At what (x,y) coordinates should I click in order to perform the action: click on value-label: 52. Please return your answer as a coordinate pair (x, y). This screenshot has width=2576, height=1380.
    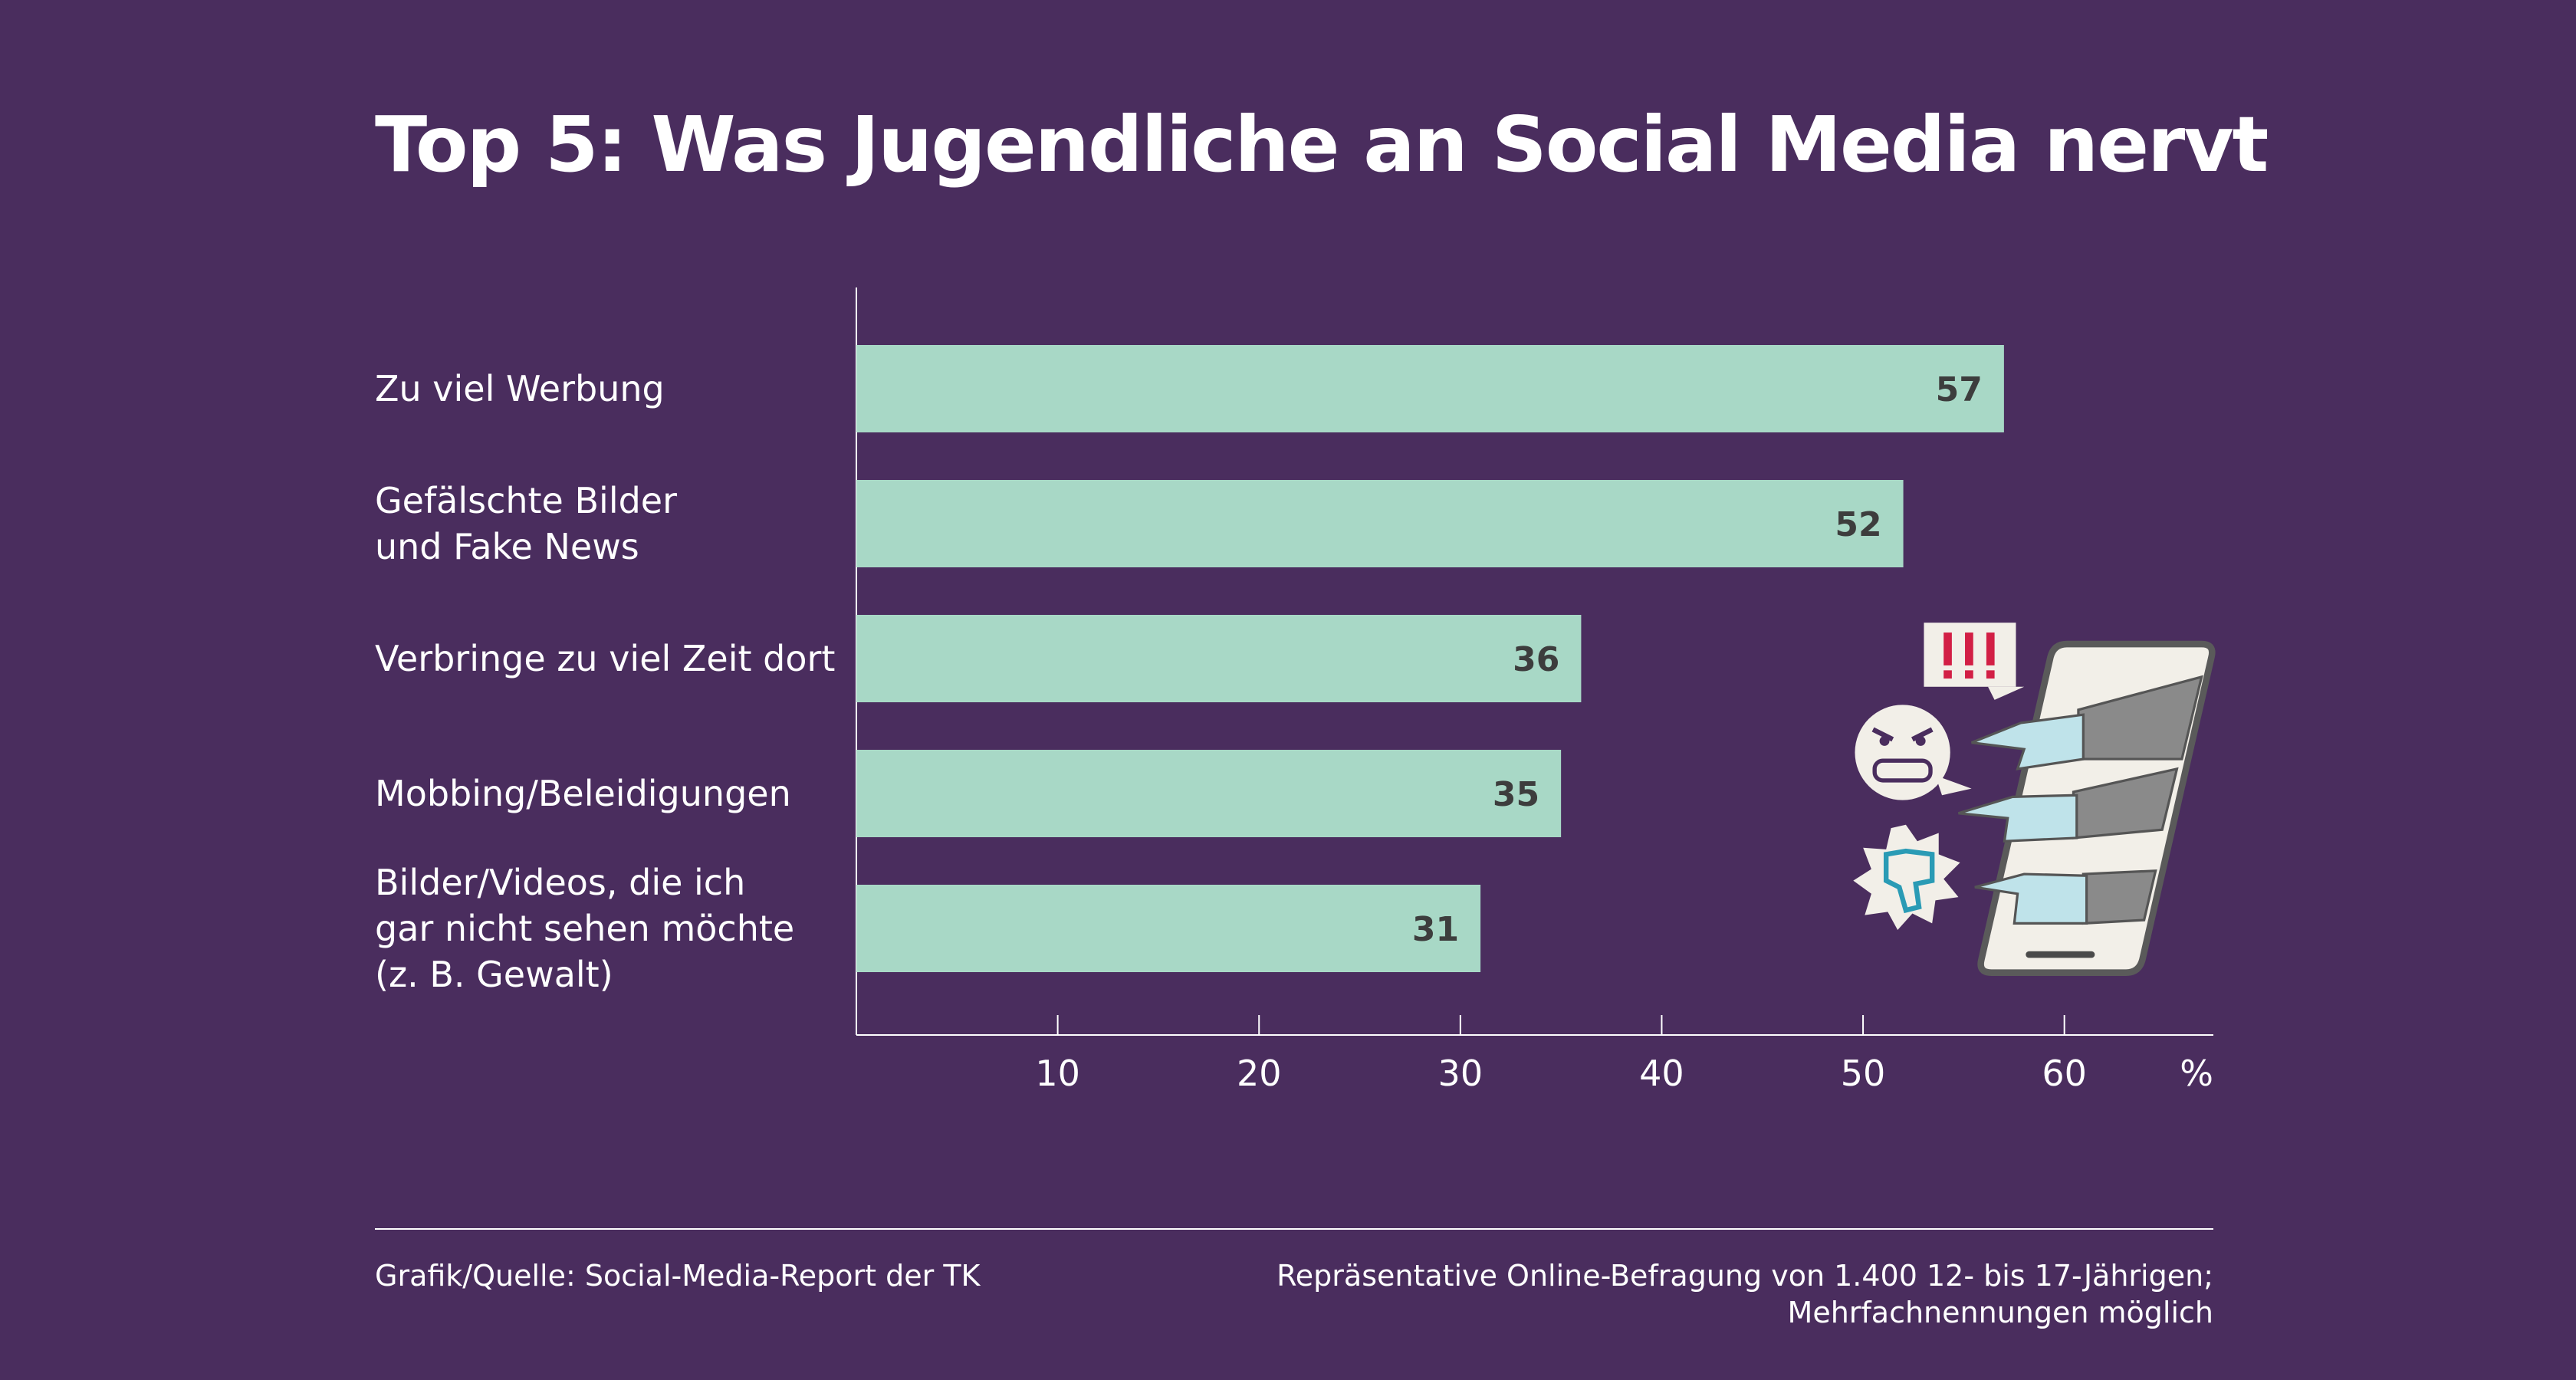
    Looking at the image, I should click on (1858, 525).